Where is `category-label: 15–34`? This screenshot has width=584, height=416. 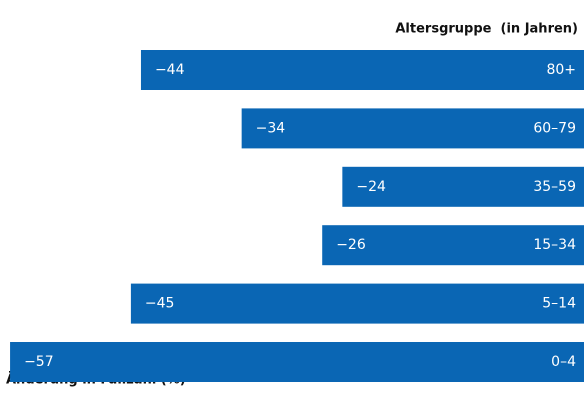
category-label: 15–34 is located at coordinates (554, 245).